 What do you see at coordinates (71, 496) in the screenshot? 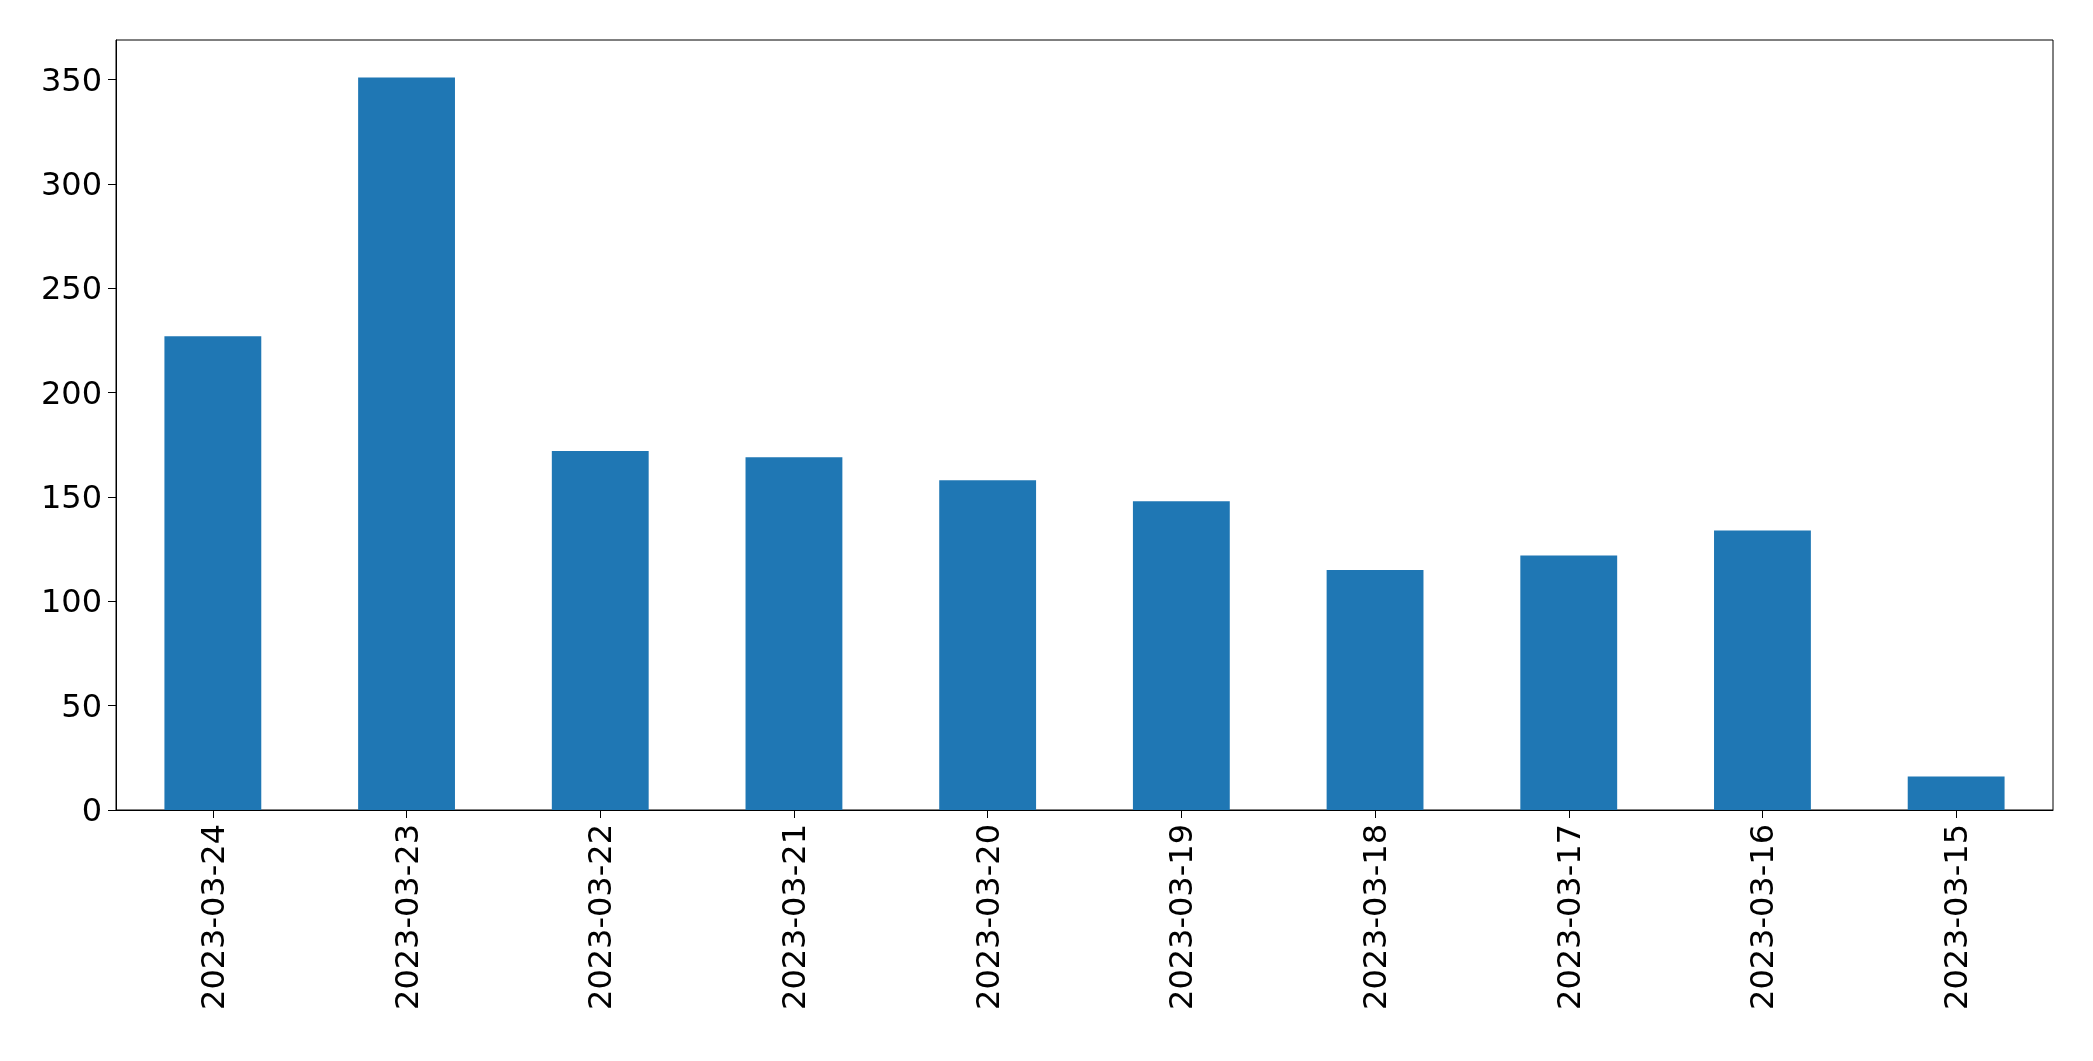
I see `y-tick-label: 150` at bounding box center [71, 496].